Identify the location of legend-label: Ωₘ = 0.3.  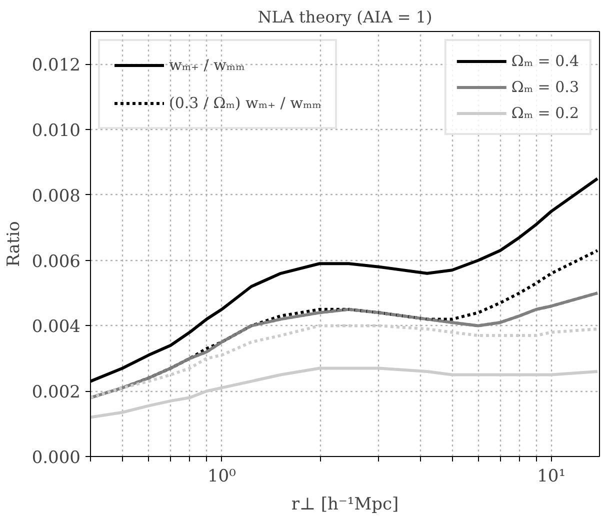
(545, 87).